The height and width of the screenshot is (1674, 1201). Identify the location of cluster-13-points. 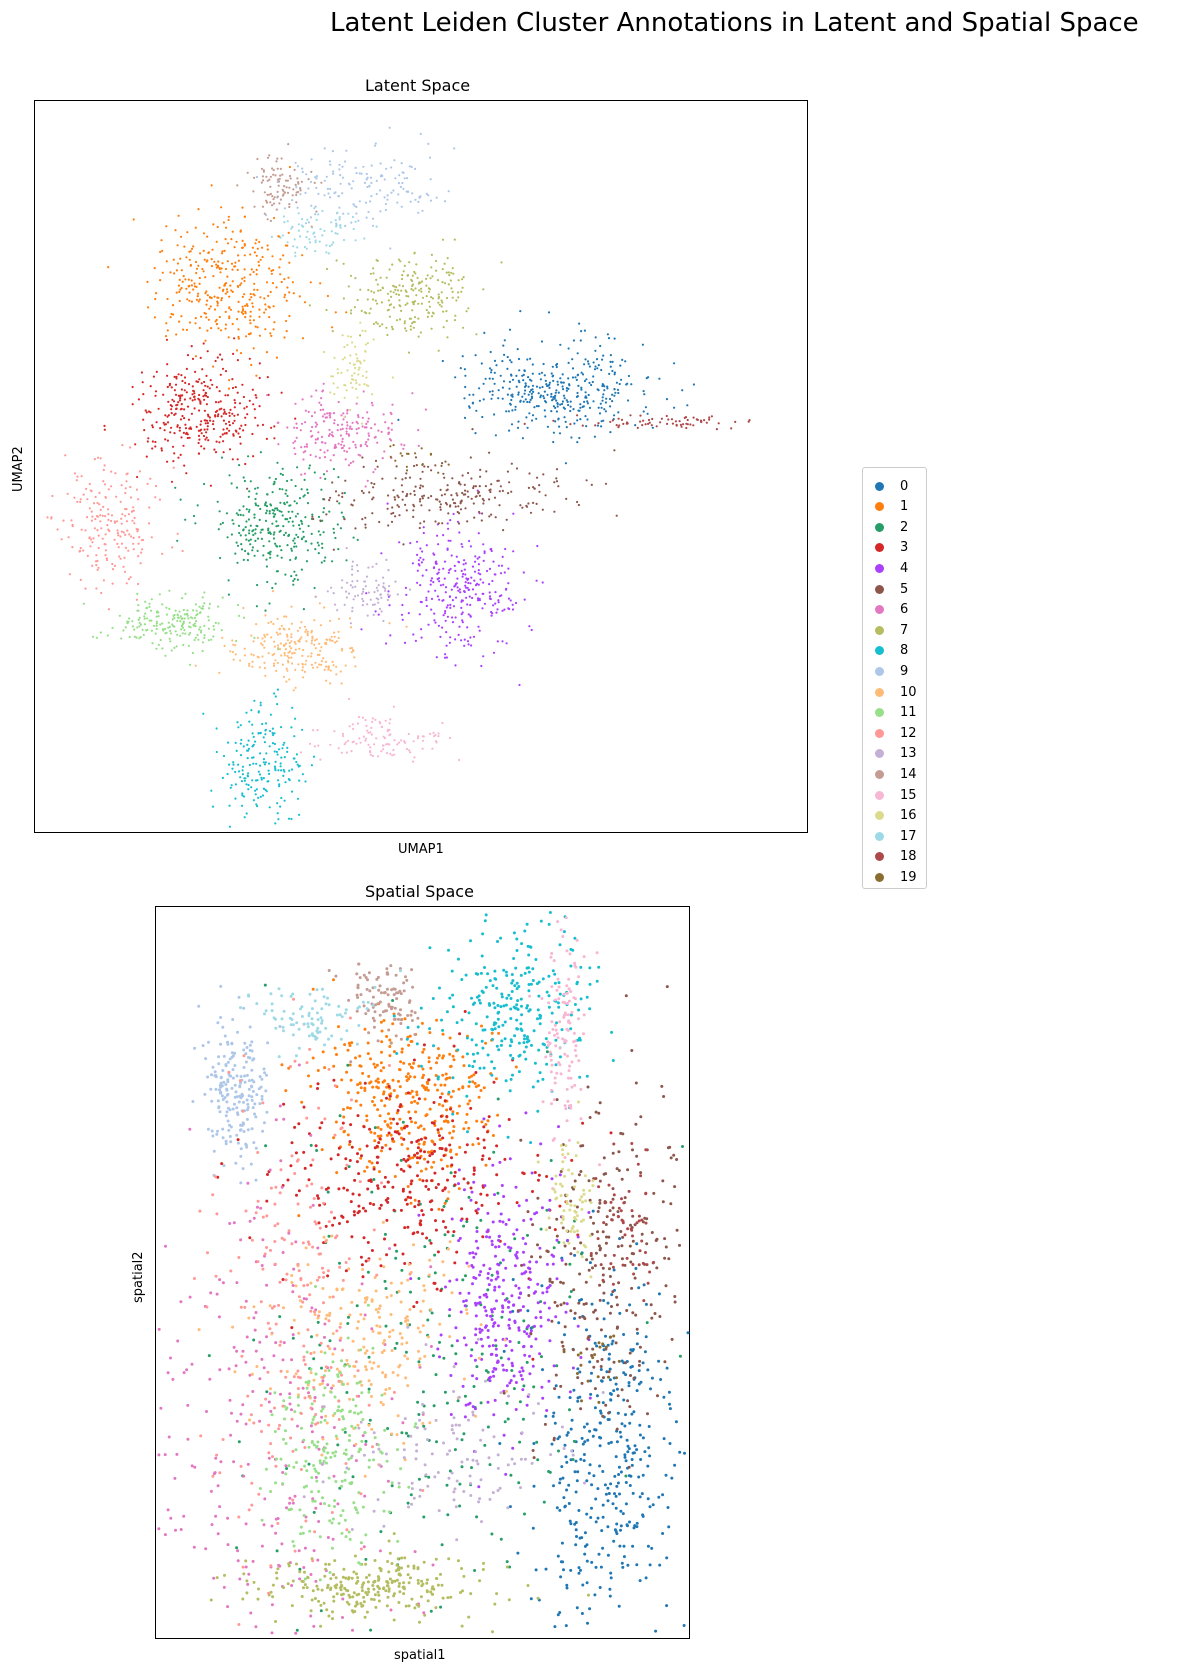
(363, 586).